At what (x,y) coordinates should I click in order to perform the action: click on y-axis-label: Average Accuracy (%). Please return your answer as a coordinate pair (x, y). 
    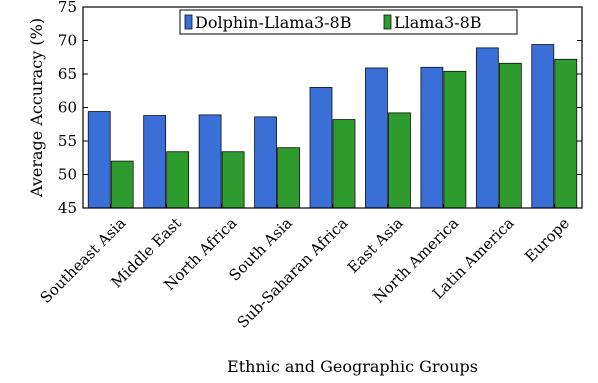
    Looking at the image, I should click on (36, 108).